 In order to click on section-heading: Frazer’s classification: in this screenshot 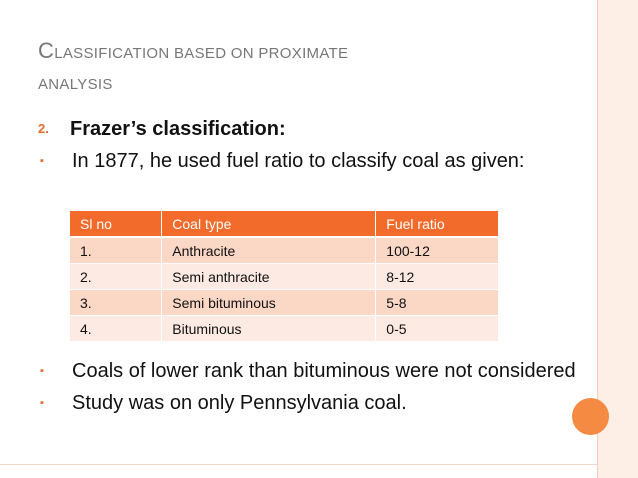, I will do `click(178, 129)`.